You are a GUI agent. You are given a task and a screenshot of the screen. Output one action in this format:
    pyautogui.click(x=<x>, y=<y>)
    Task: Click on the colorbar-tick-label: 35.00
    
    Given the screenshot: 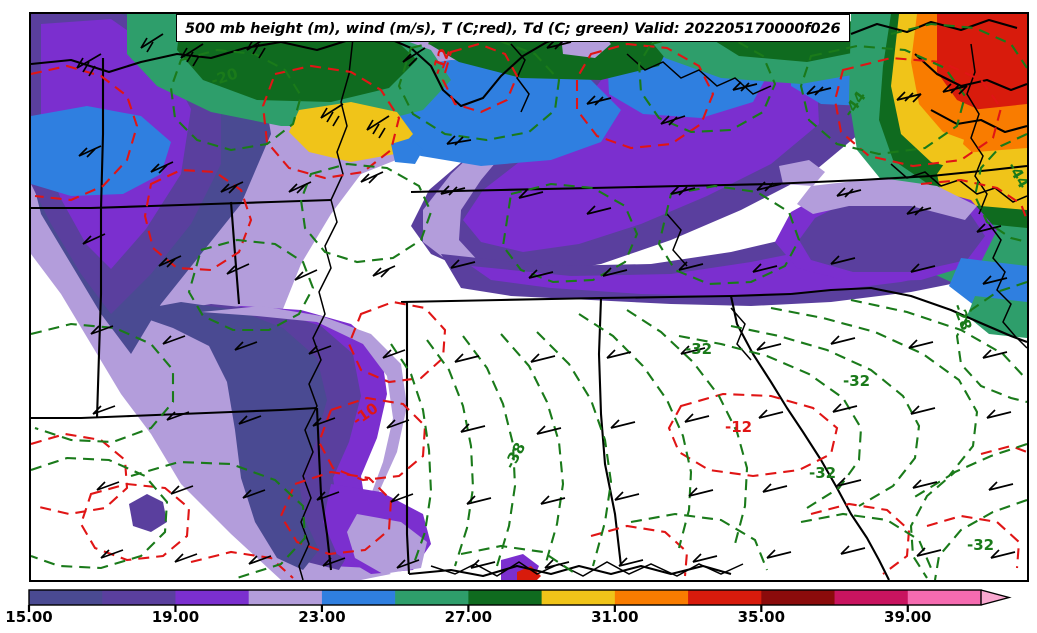 What is the action you would take?
    pyautogui.click(x=761, y=617)
    